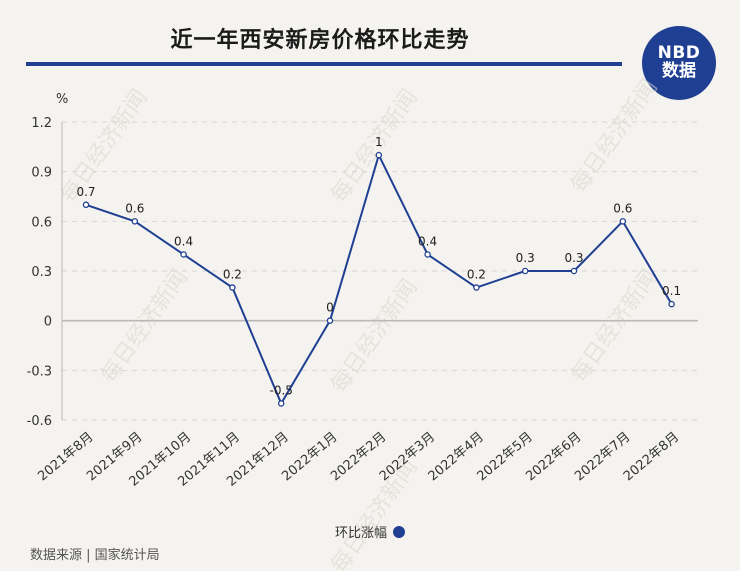 The image size is (740, 571). I want to click on y-tick-label: 0.3, so click(41, 272).